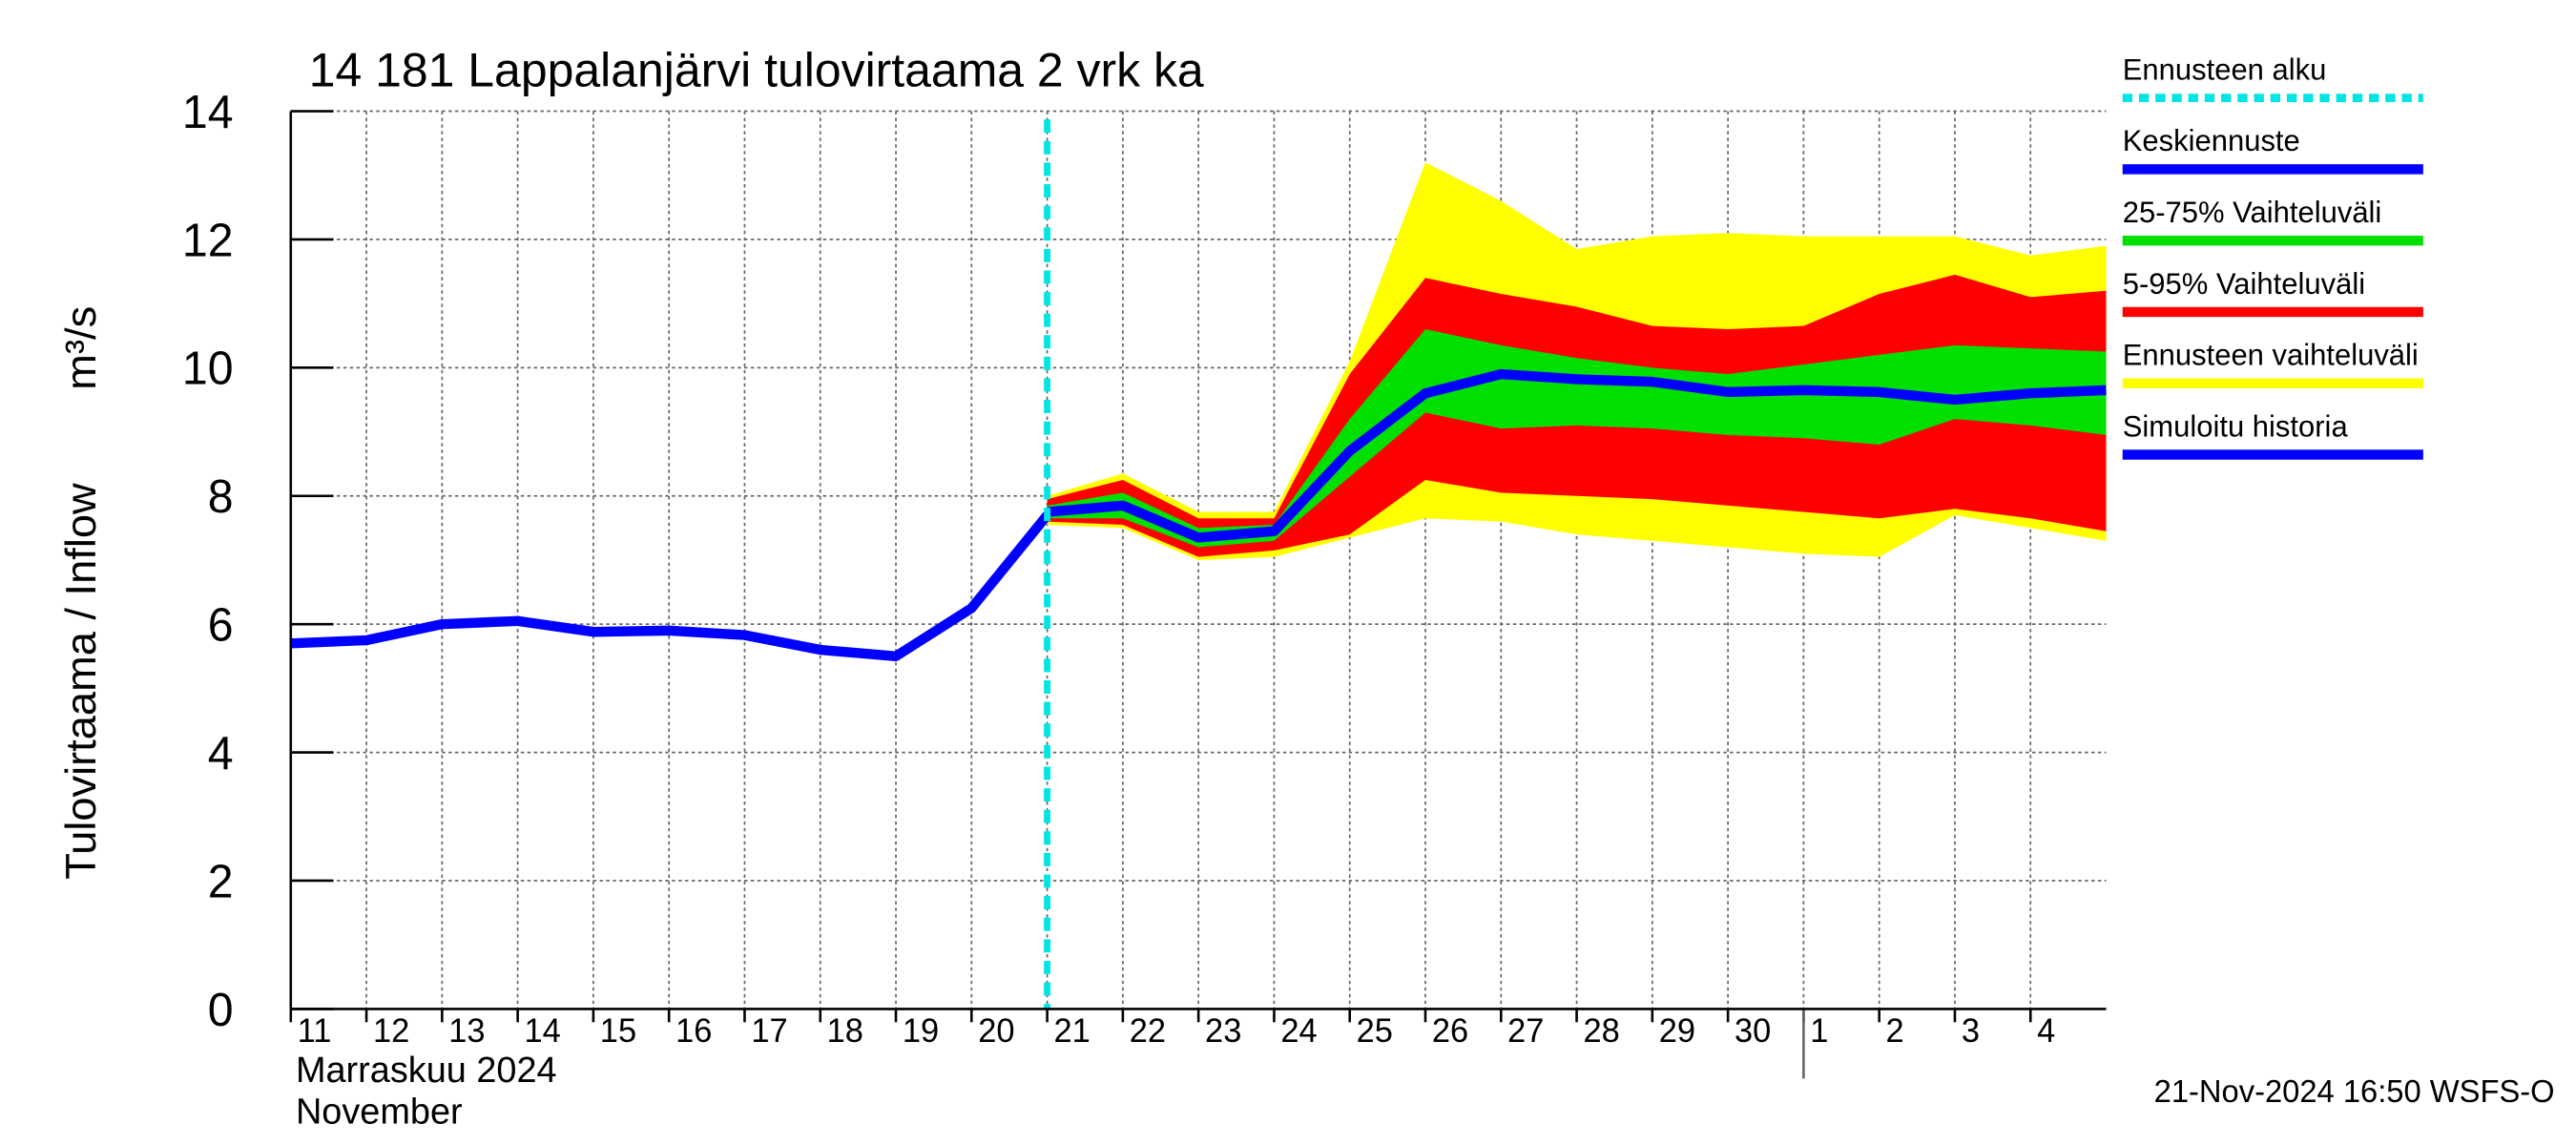 The height and width of the screenshot is (1145, 2576). What do you see at coordinates (2046, 1031) in the screenshot?
I see `x-tick-label: 4` at bounding box center [2046, 1031].